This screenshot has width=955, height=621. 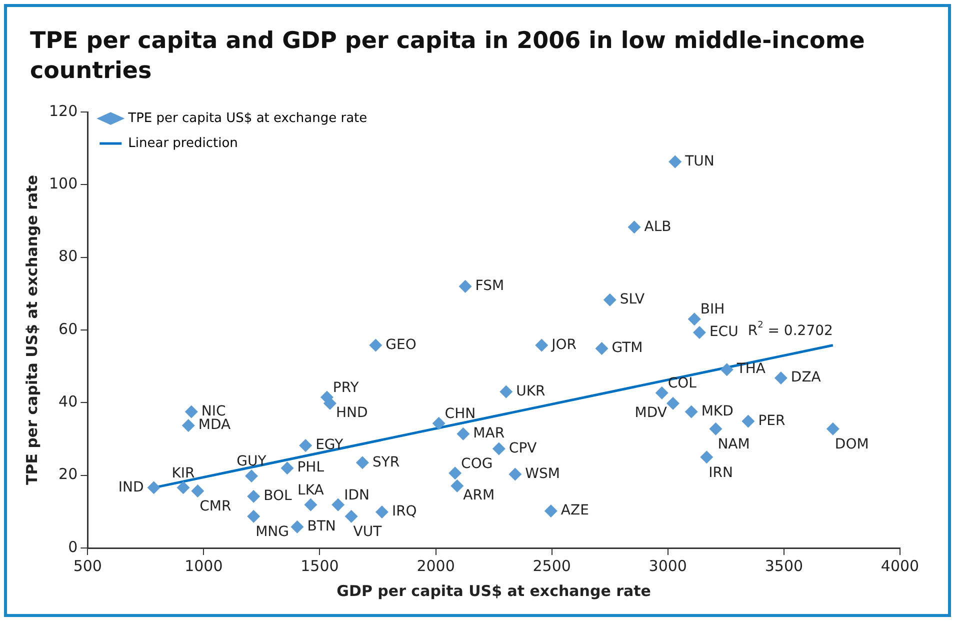 What do you see at coordinates (310, 468) in the screenshot?
I see `annotation: PHL` at bounding box center [310, 468].